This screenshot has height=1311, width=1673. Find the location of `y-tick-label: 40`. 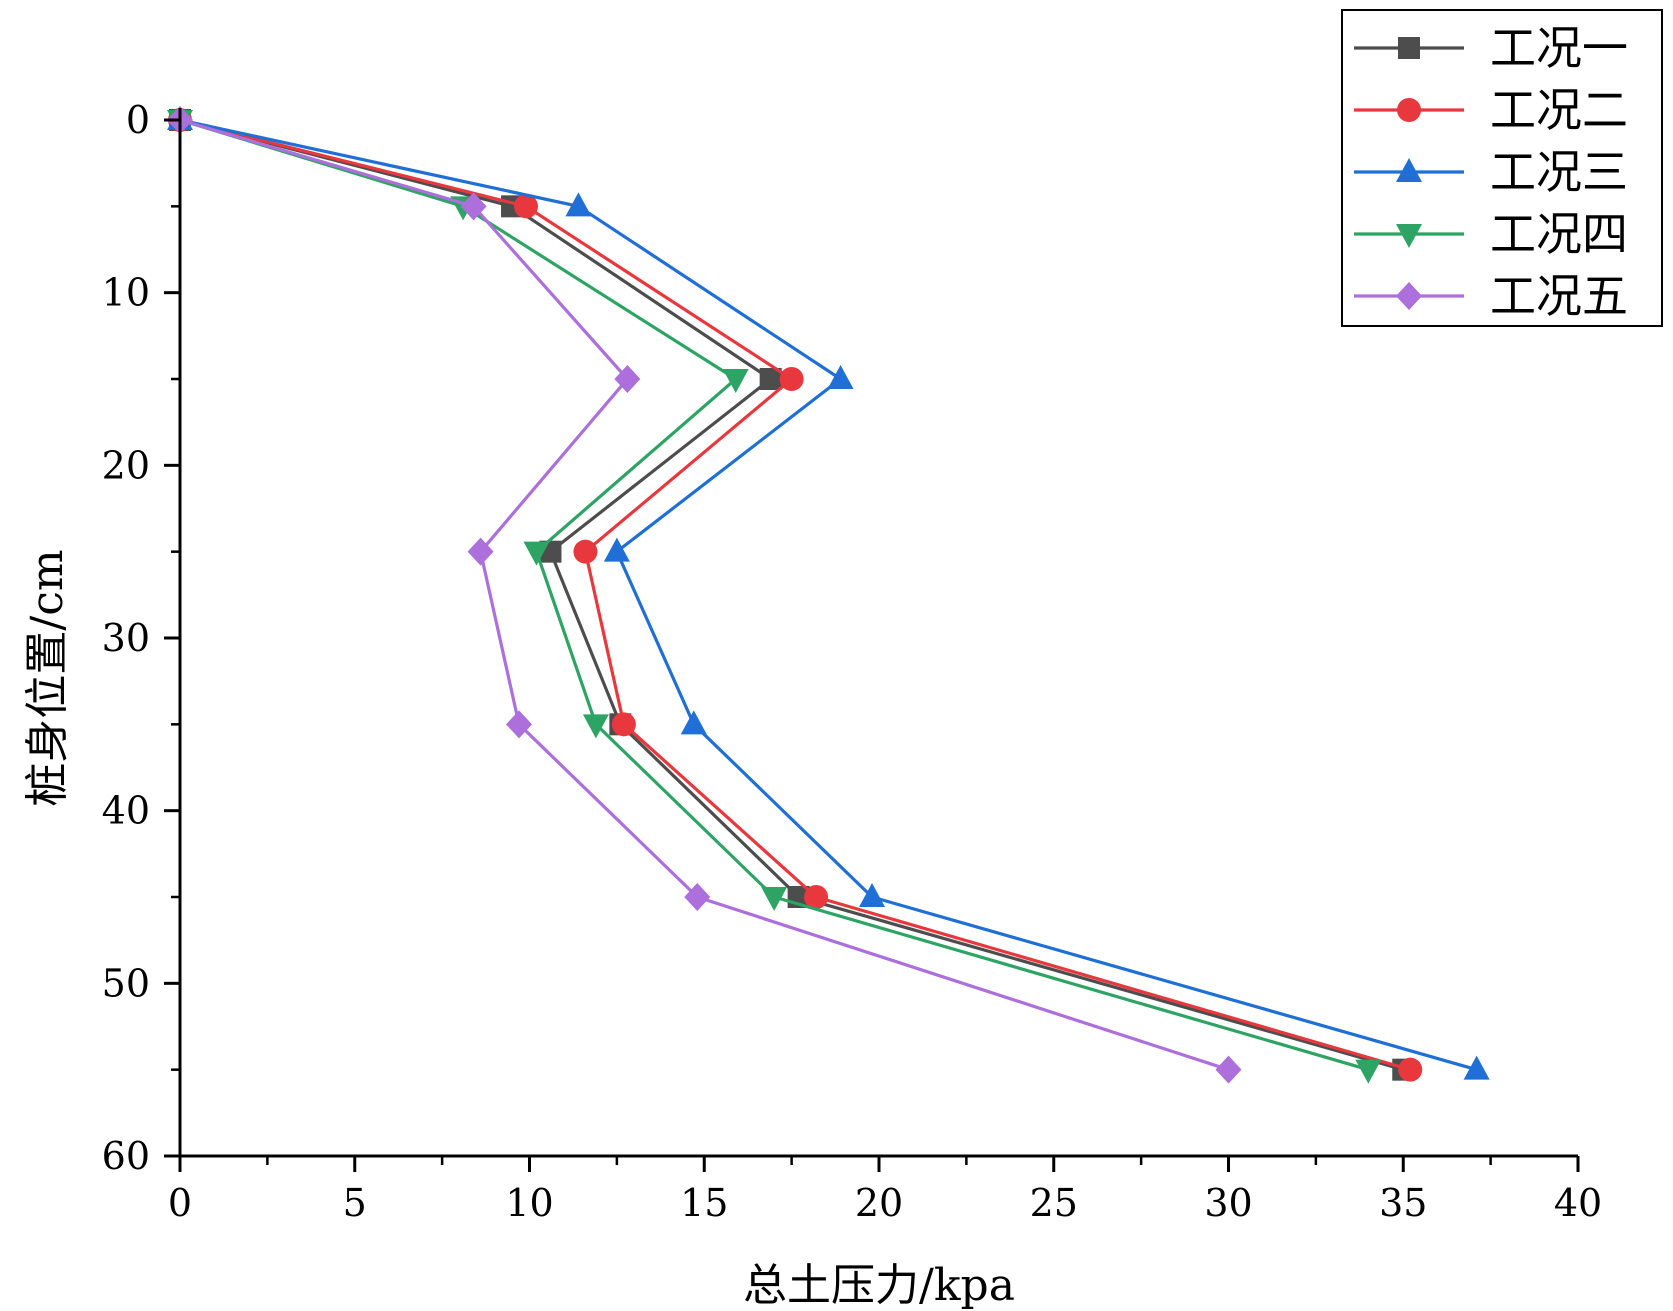

y-tick-label: 40 is located at coordinates (126, 811).